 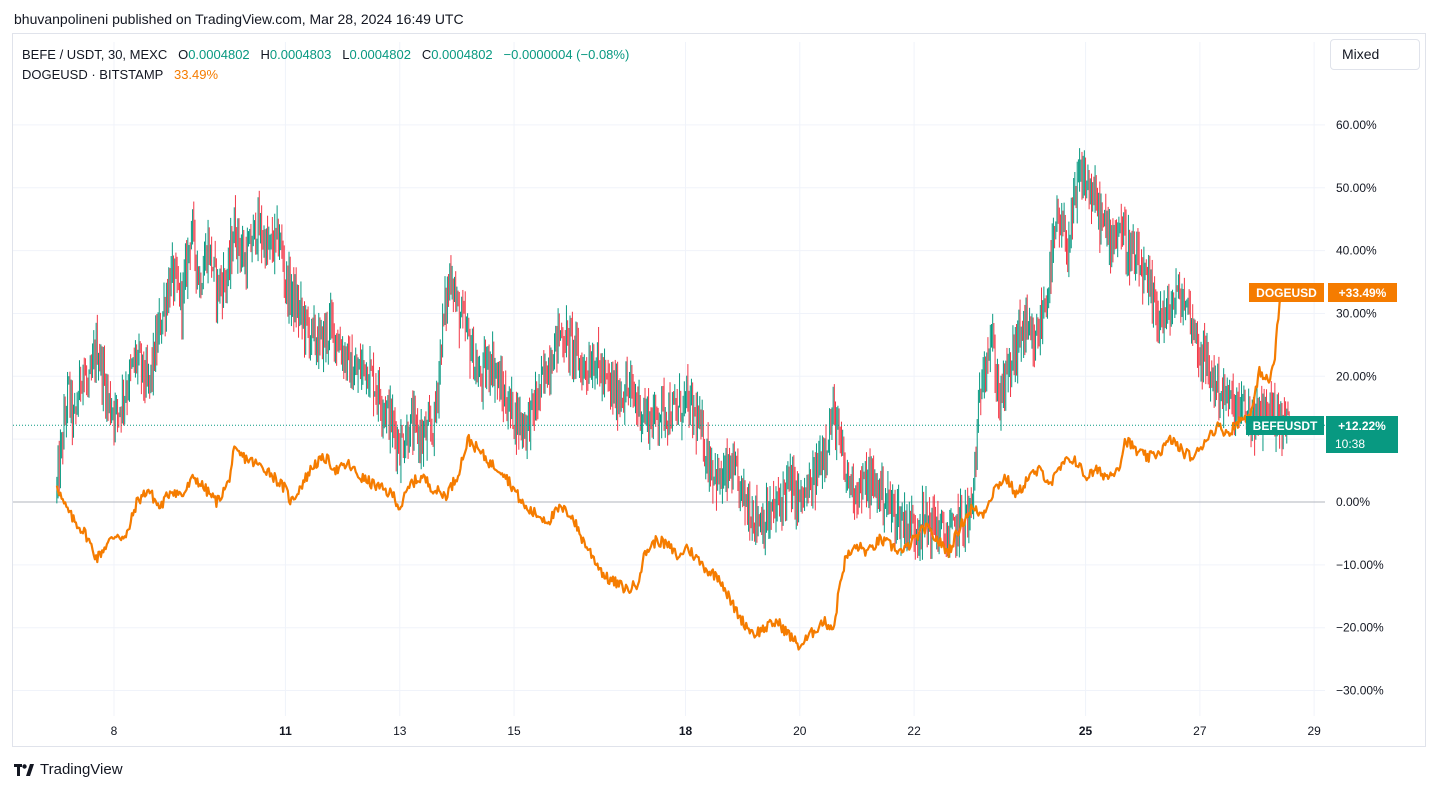 I want to click on low-value: 0.0004802, so click(x=380, y=54).